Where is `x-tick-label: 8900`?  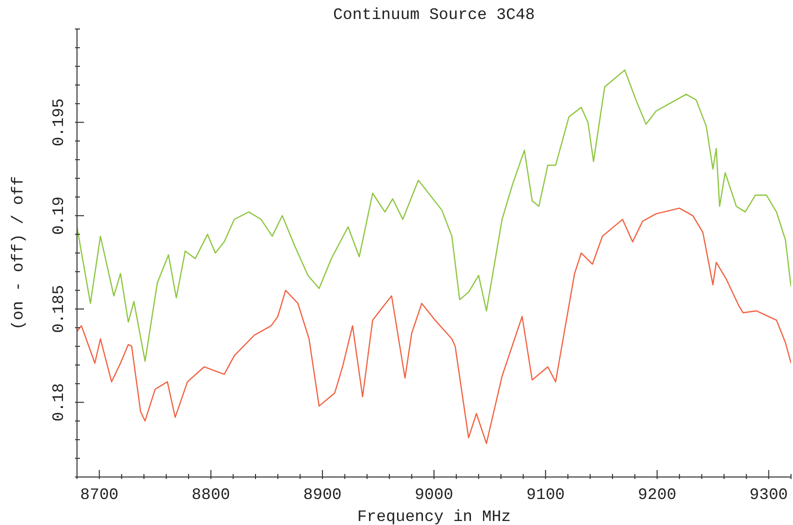
x-tick-label: 8900 is located at coordinates (322, 495).